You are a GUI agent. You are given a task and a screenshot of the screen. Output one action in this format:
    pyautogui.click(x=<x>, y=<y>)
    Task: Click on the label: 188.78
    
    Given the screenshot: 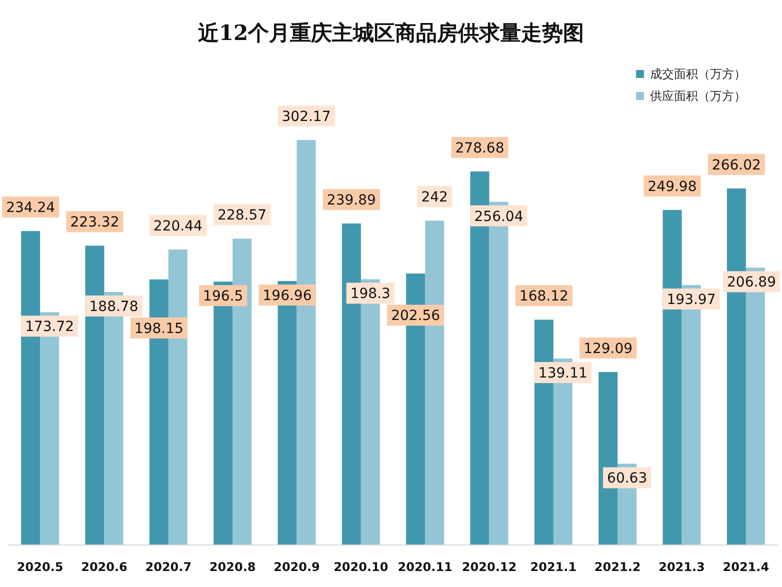 What is the action you would take?
    pyautogui.click(x=113, y=305)
    